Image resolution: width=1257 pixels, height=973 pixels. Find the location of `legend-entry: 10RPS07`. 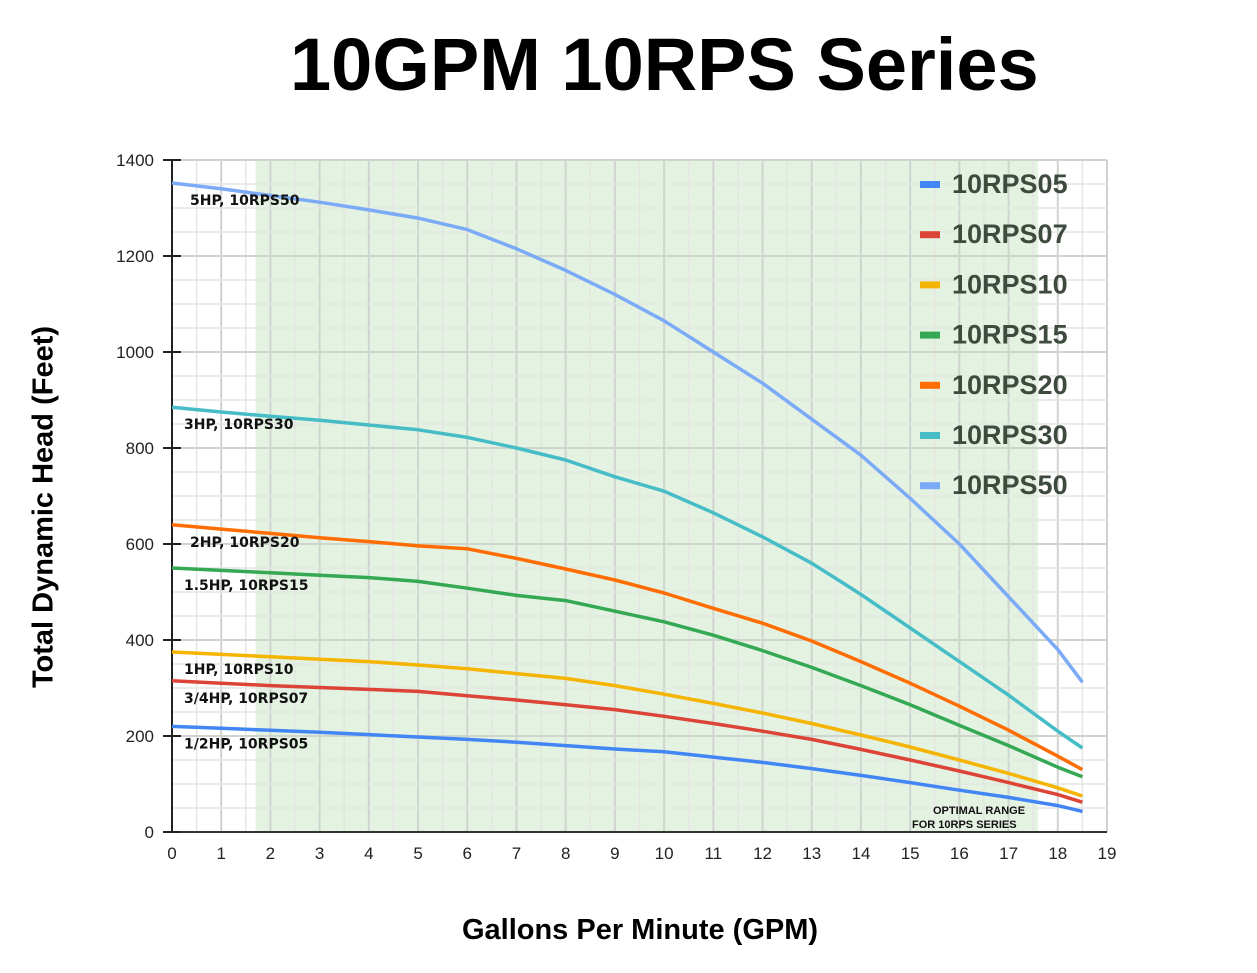

legend-entry: 10RPS07 is located at coordinates (1010, 234).